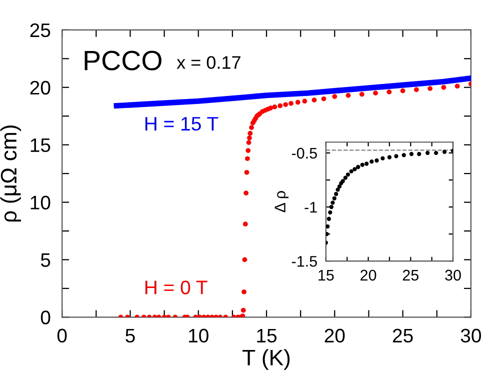 The height and width of the screenshot is (374, 485). Describe the element at coordinates (176, 287) in the screenshot. I see `series-label: H = 0 T` at that location.